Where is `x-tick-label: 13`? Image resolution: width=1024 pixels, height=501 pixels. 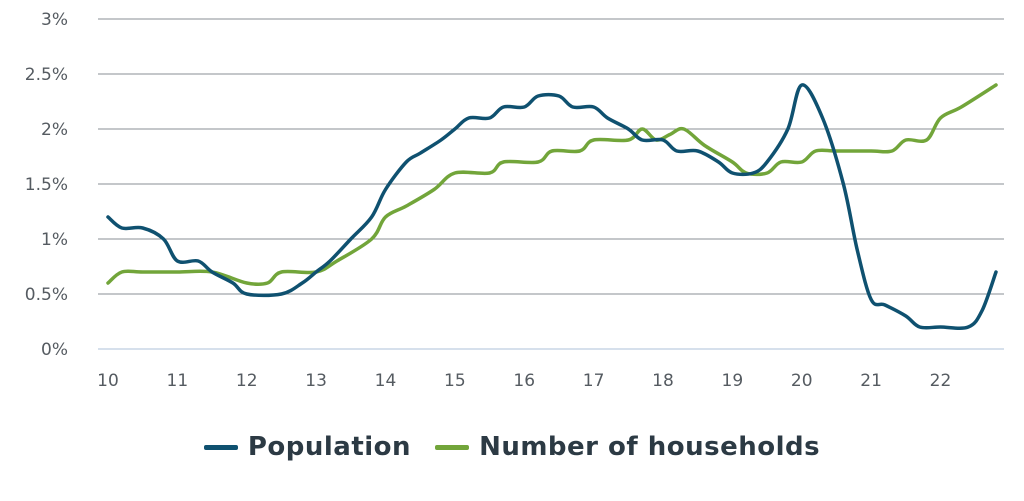 x-tick-label: 13 is located at coordinates (316, 381).